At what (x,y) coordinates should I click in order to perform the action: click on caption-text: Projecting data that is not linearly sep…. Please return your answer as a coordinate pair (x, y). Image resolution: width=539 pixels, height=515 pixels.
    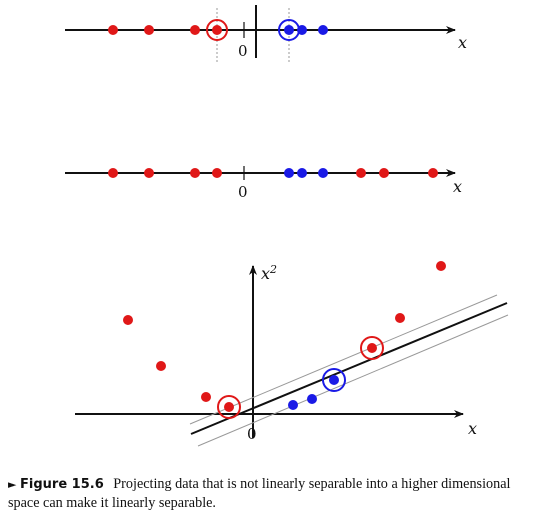
    Looking at the image, I should click on (259, 493).